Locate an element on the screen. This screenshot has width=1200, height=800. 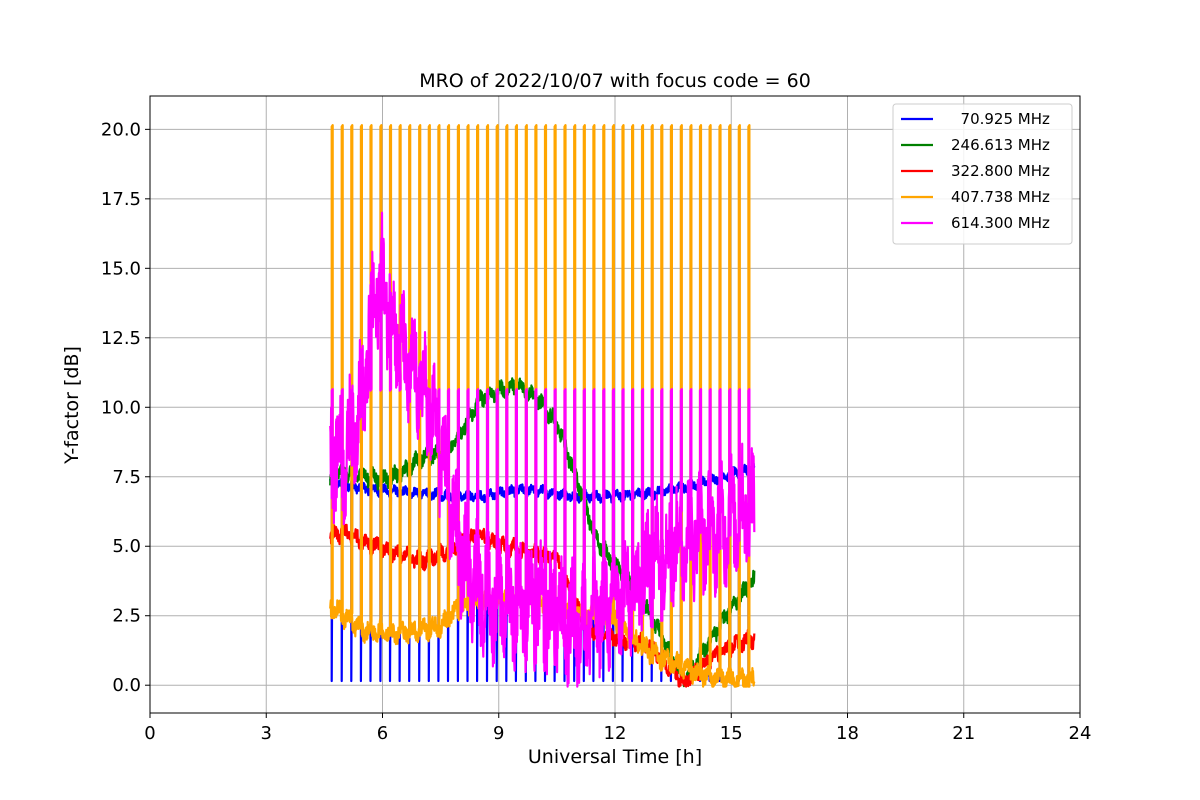
x-tick-label: 12 is located at coordinates (615, 733).